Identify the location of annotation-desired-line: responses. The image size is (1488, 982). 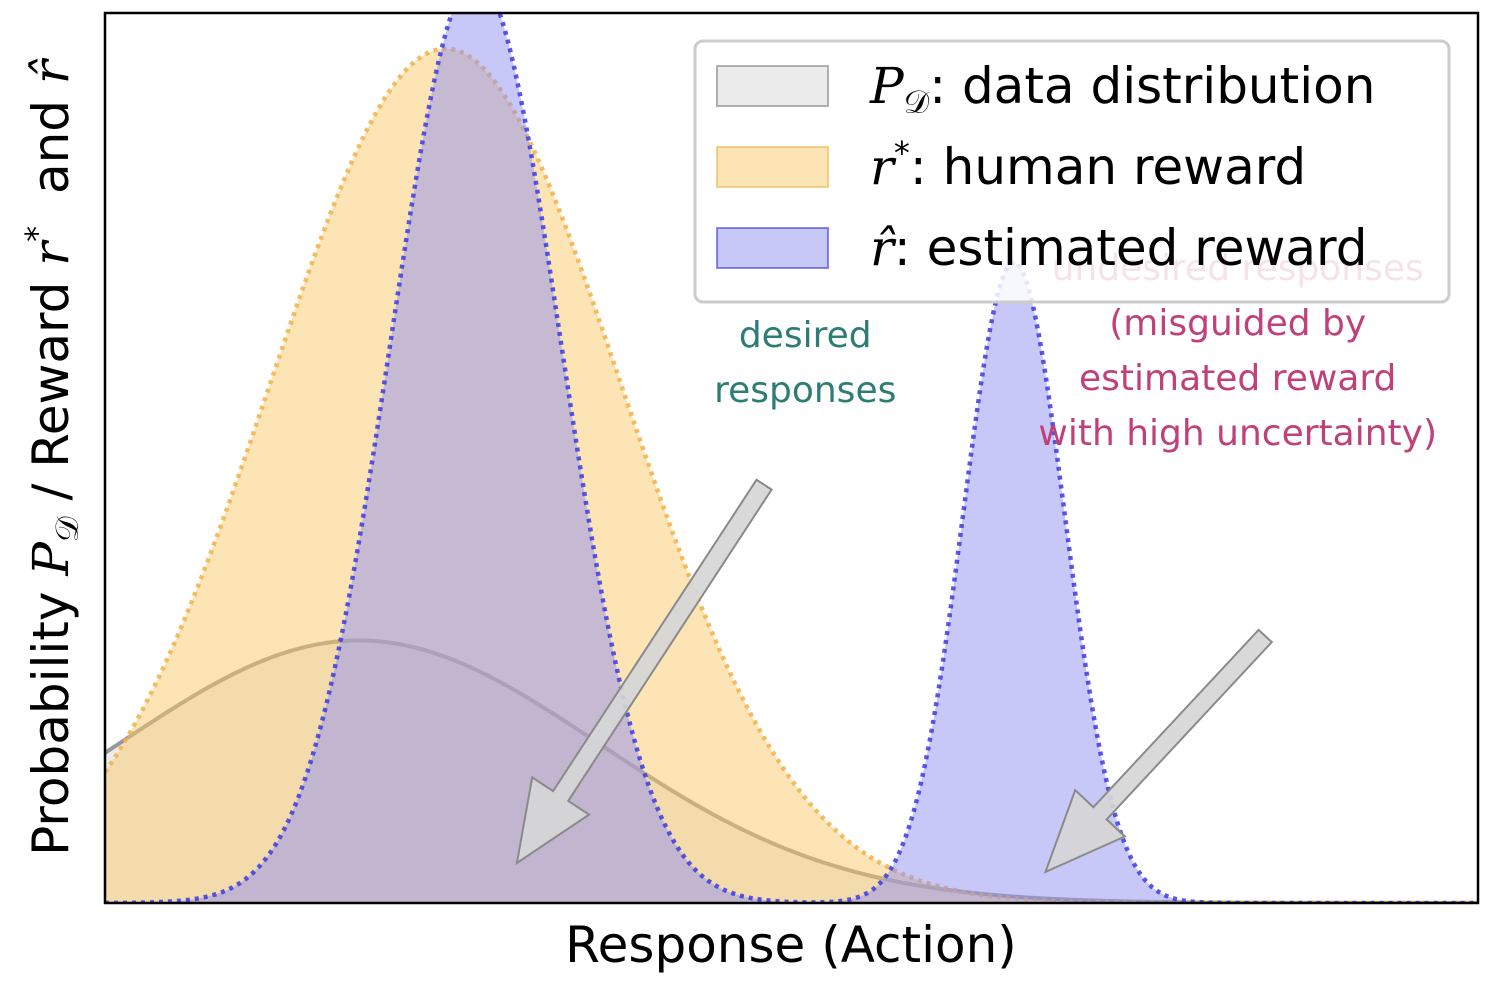
(805, 390).